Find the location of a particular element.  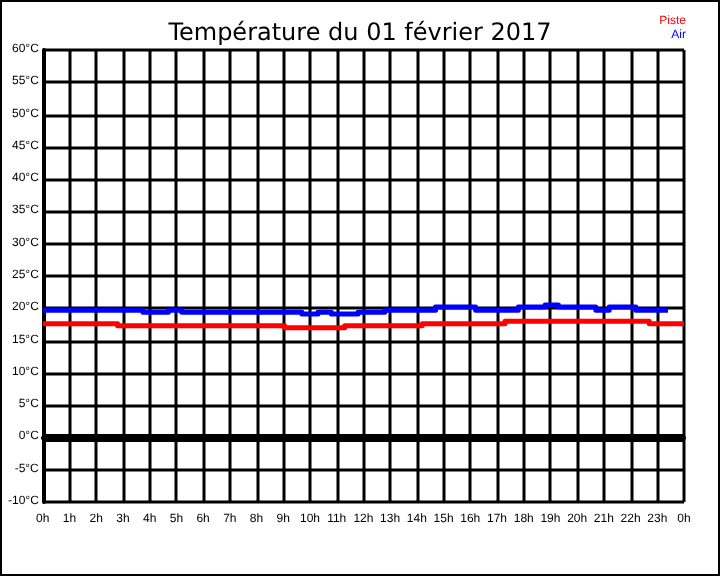

chart-title: Température du 01 février 2017 is located at coordinates (359, 32).